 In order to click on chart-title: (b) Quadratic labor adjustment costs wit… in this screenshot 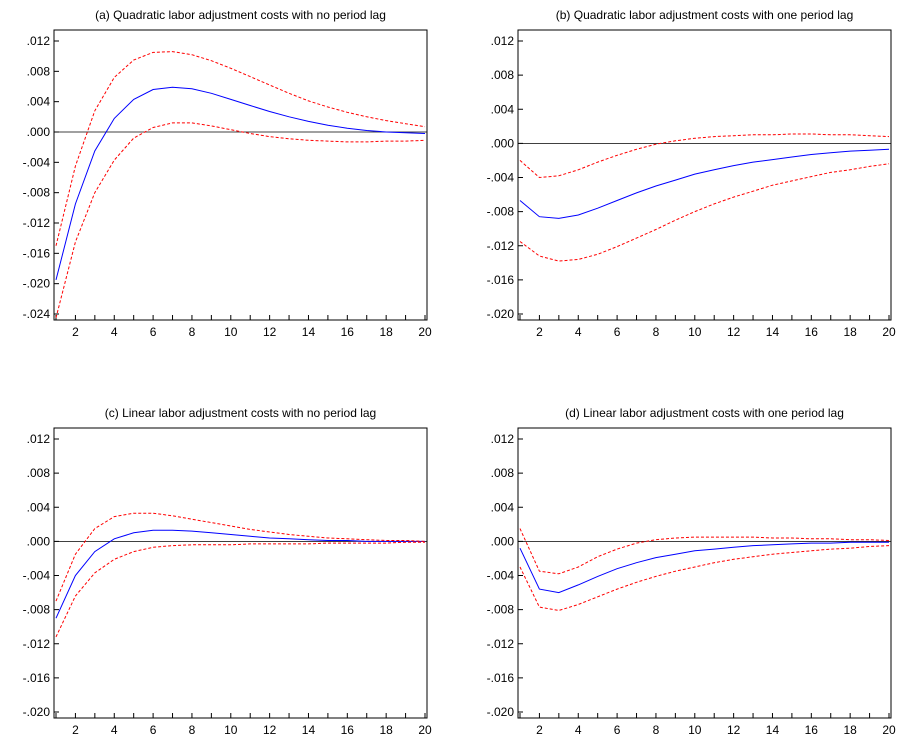, I will do `click(704, 15)`.